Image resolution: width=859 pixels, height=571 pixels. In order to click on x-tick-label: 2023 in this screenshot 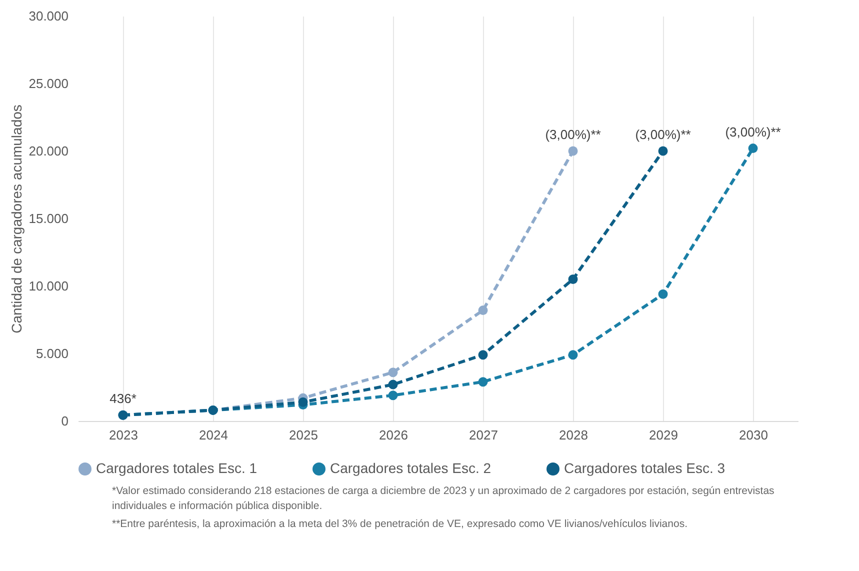, I will do `click(123, 435)`.